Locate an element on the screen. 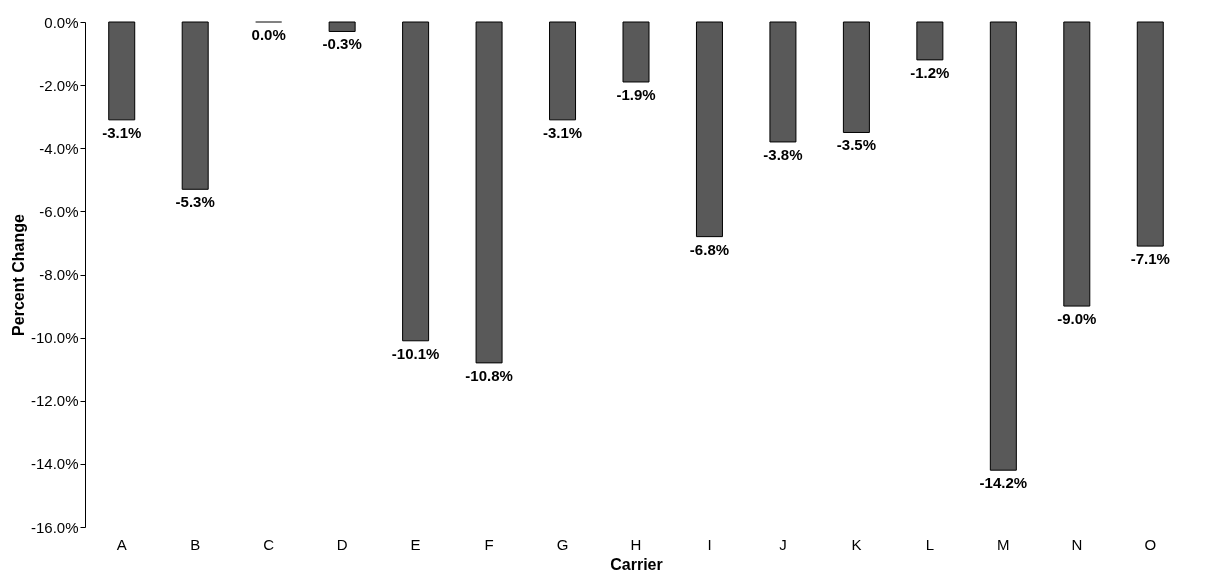 This screenshot has width=1207, height=582. y-tick-label: -8.0% is located at coordinates (59, 274).